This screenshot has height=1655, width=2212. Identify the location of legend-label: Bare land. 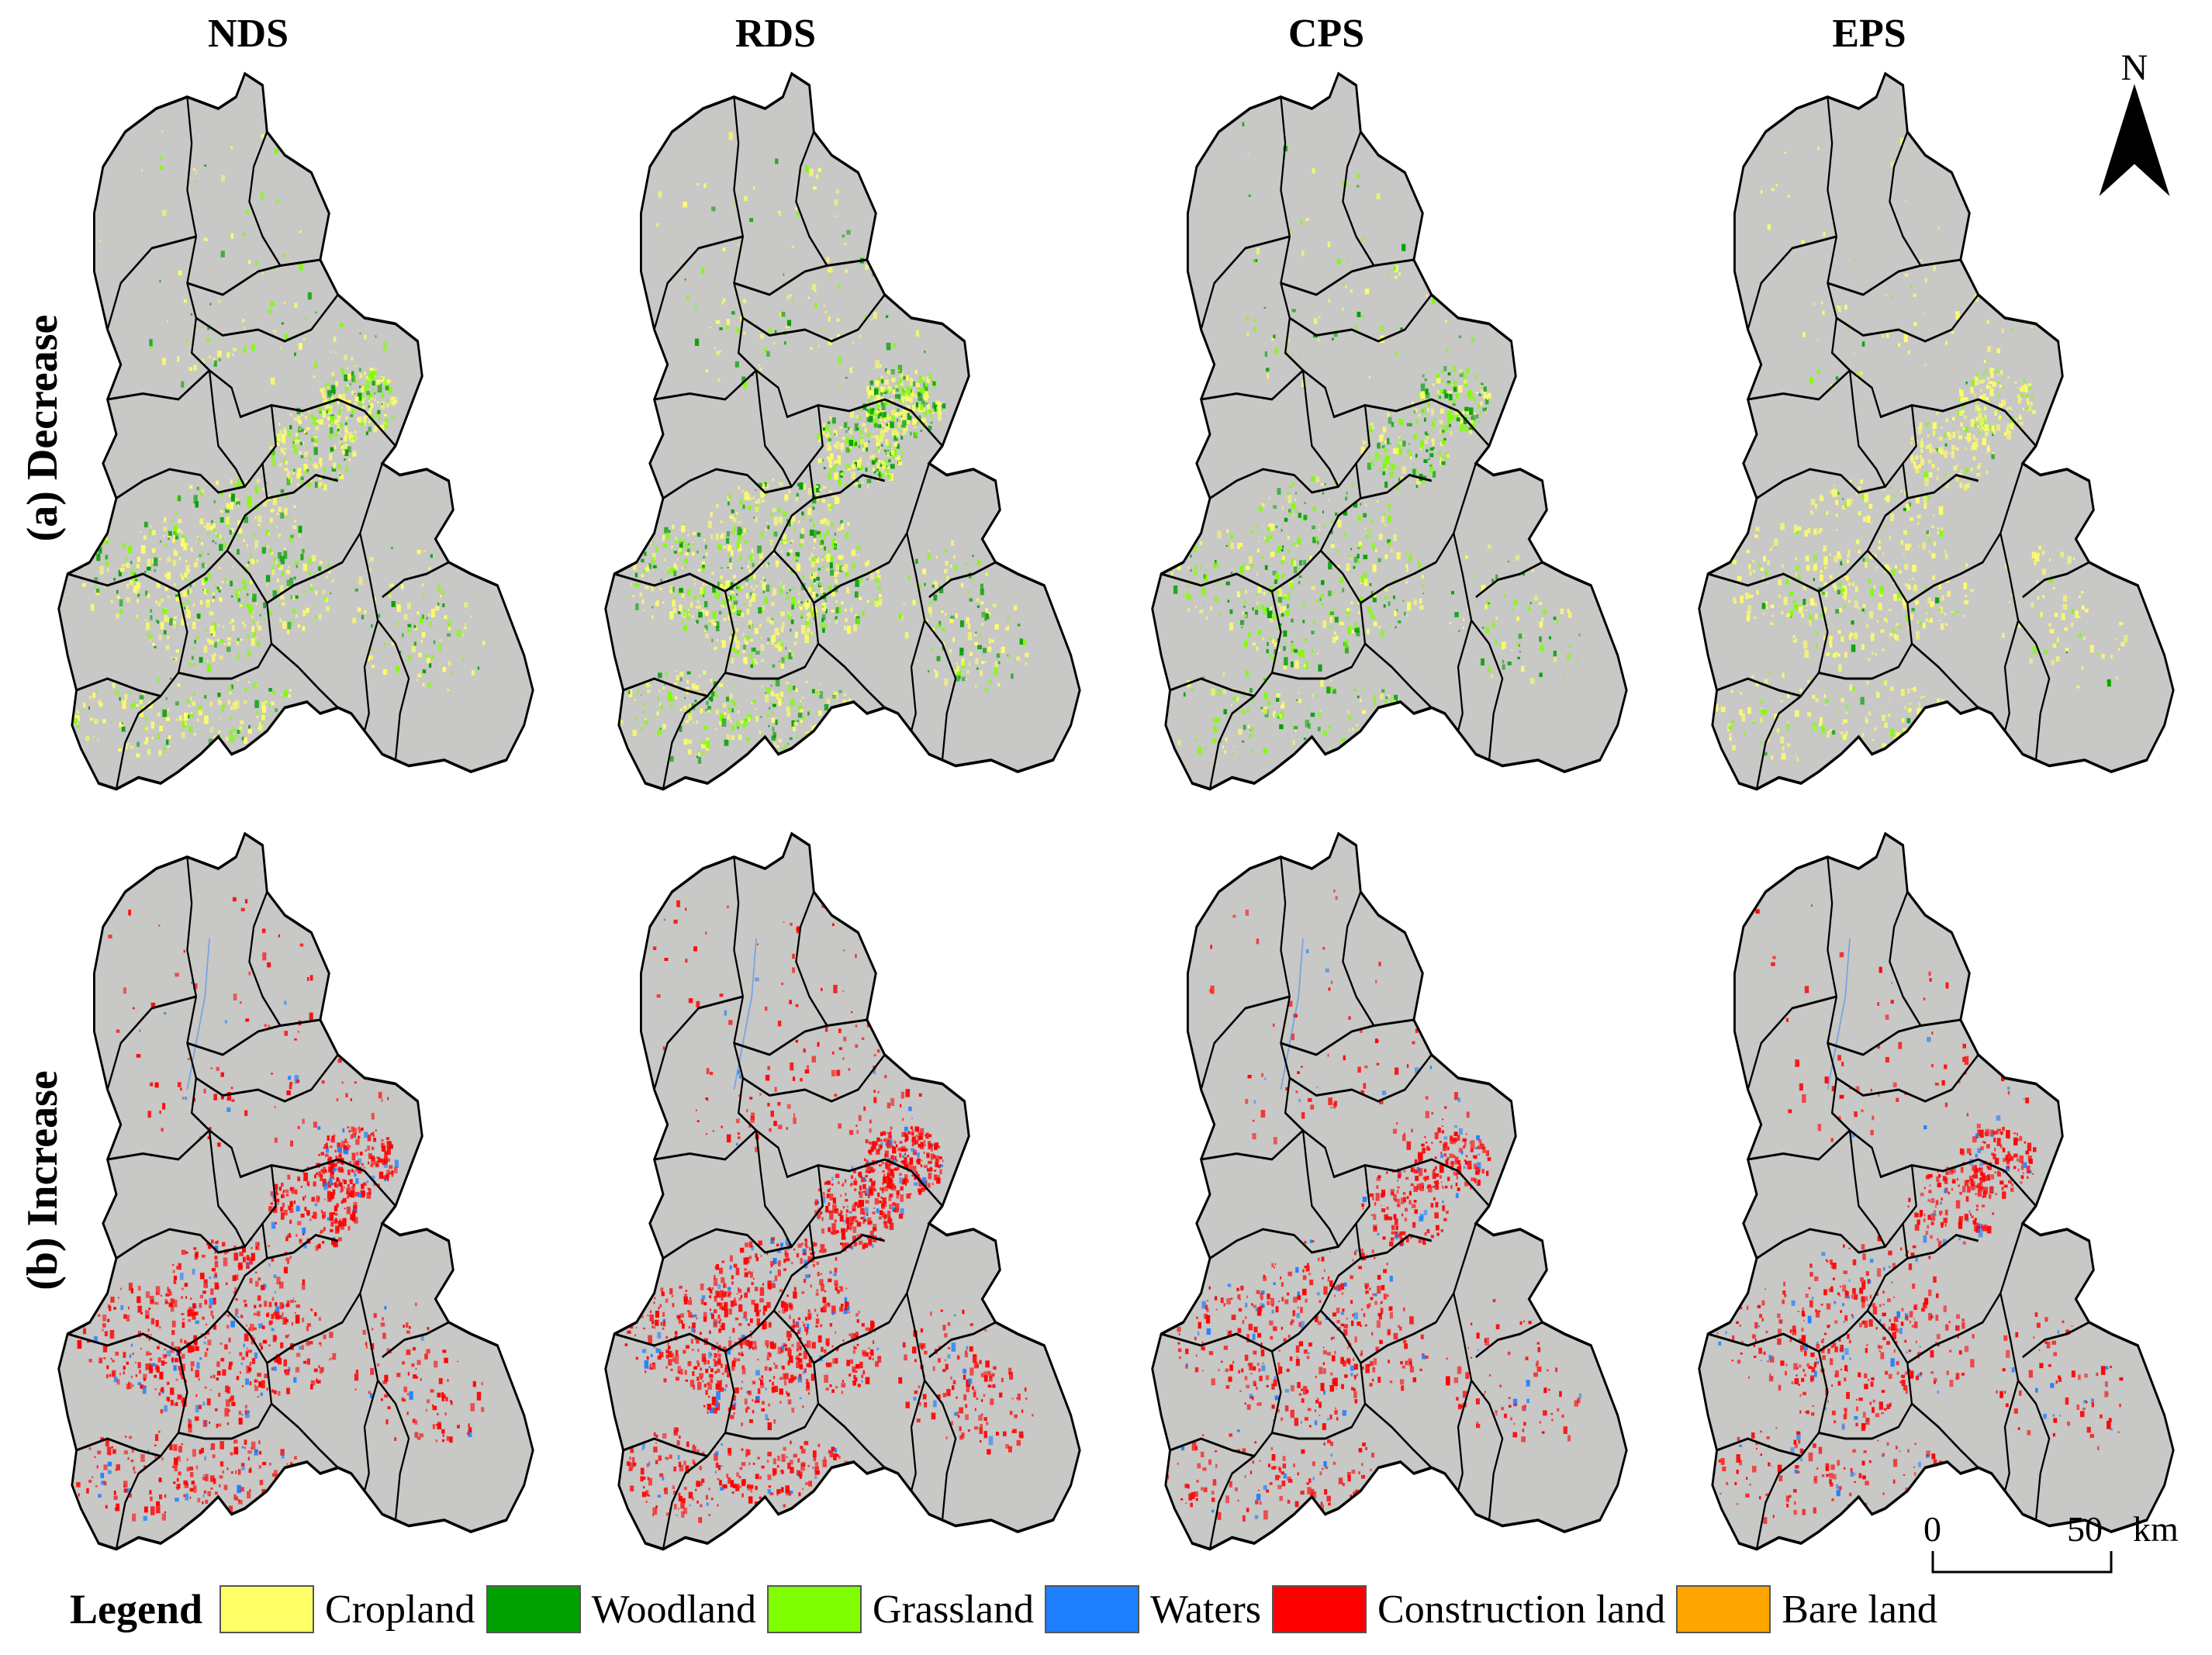
(1859, 1609).